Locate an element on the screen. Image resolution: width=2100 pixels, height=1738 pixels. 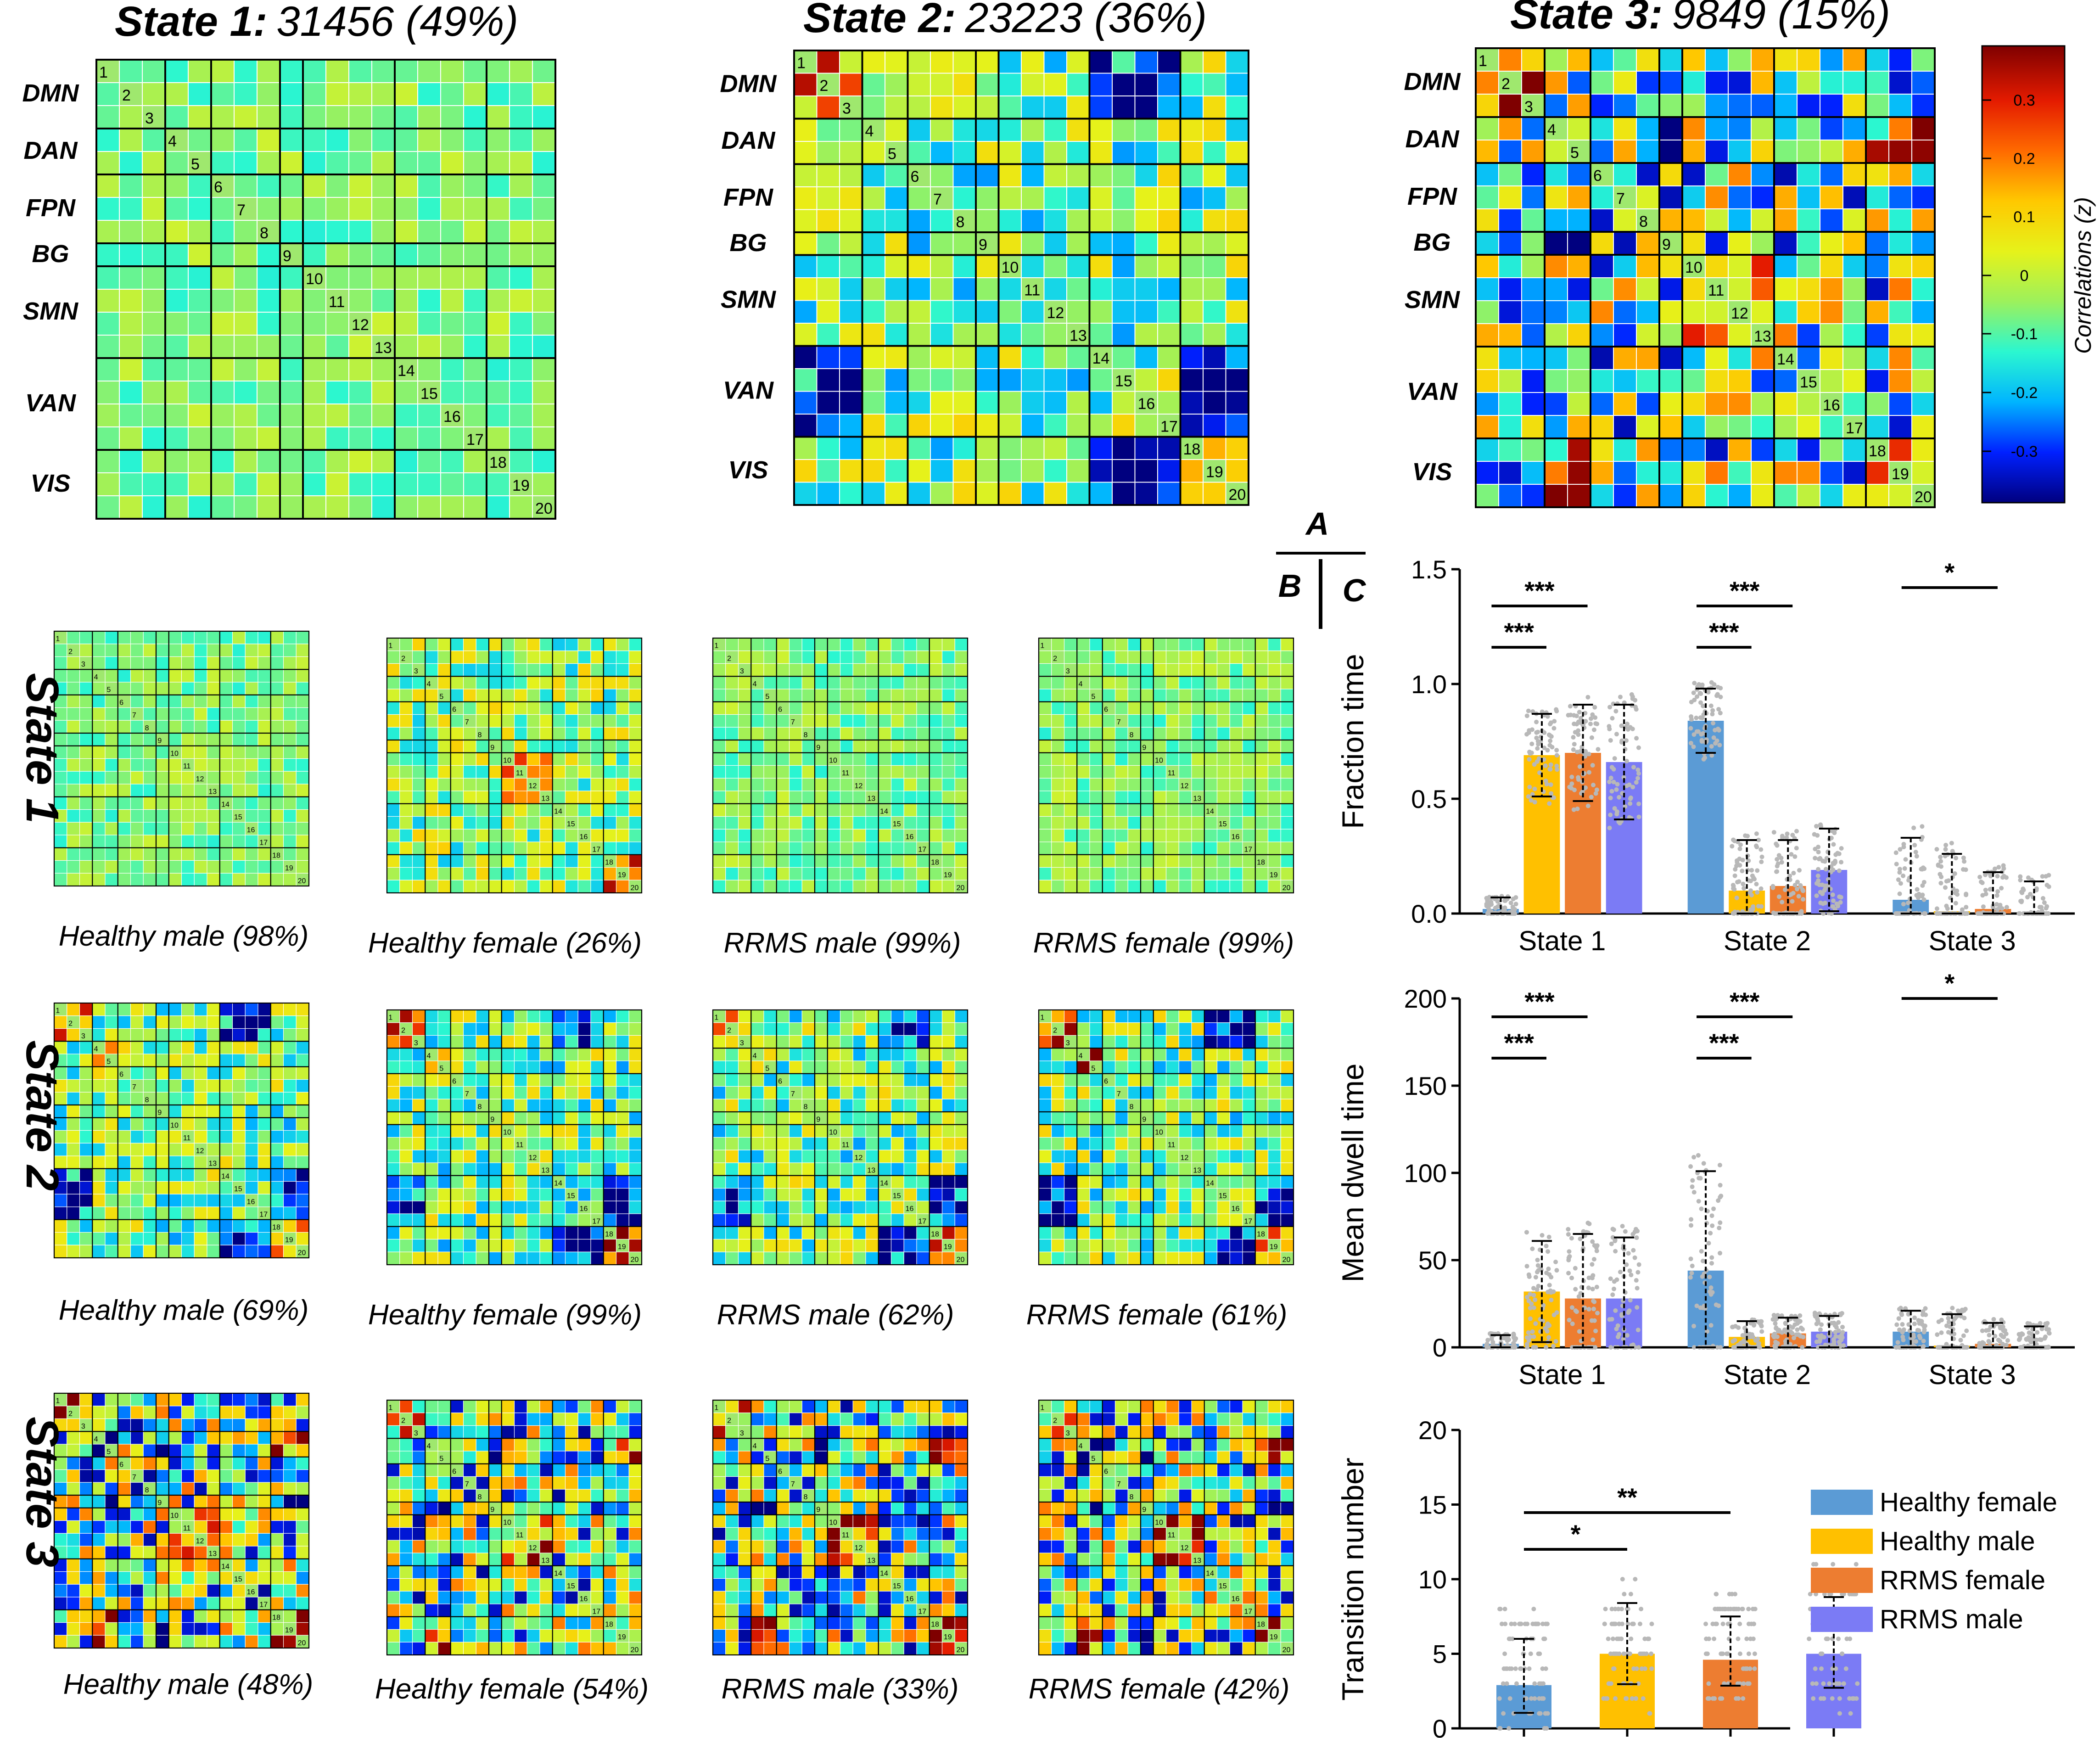
node-index-label: 7 is located at coordinates (793, 722).